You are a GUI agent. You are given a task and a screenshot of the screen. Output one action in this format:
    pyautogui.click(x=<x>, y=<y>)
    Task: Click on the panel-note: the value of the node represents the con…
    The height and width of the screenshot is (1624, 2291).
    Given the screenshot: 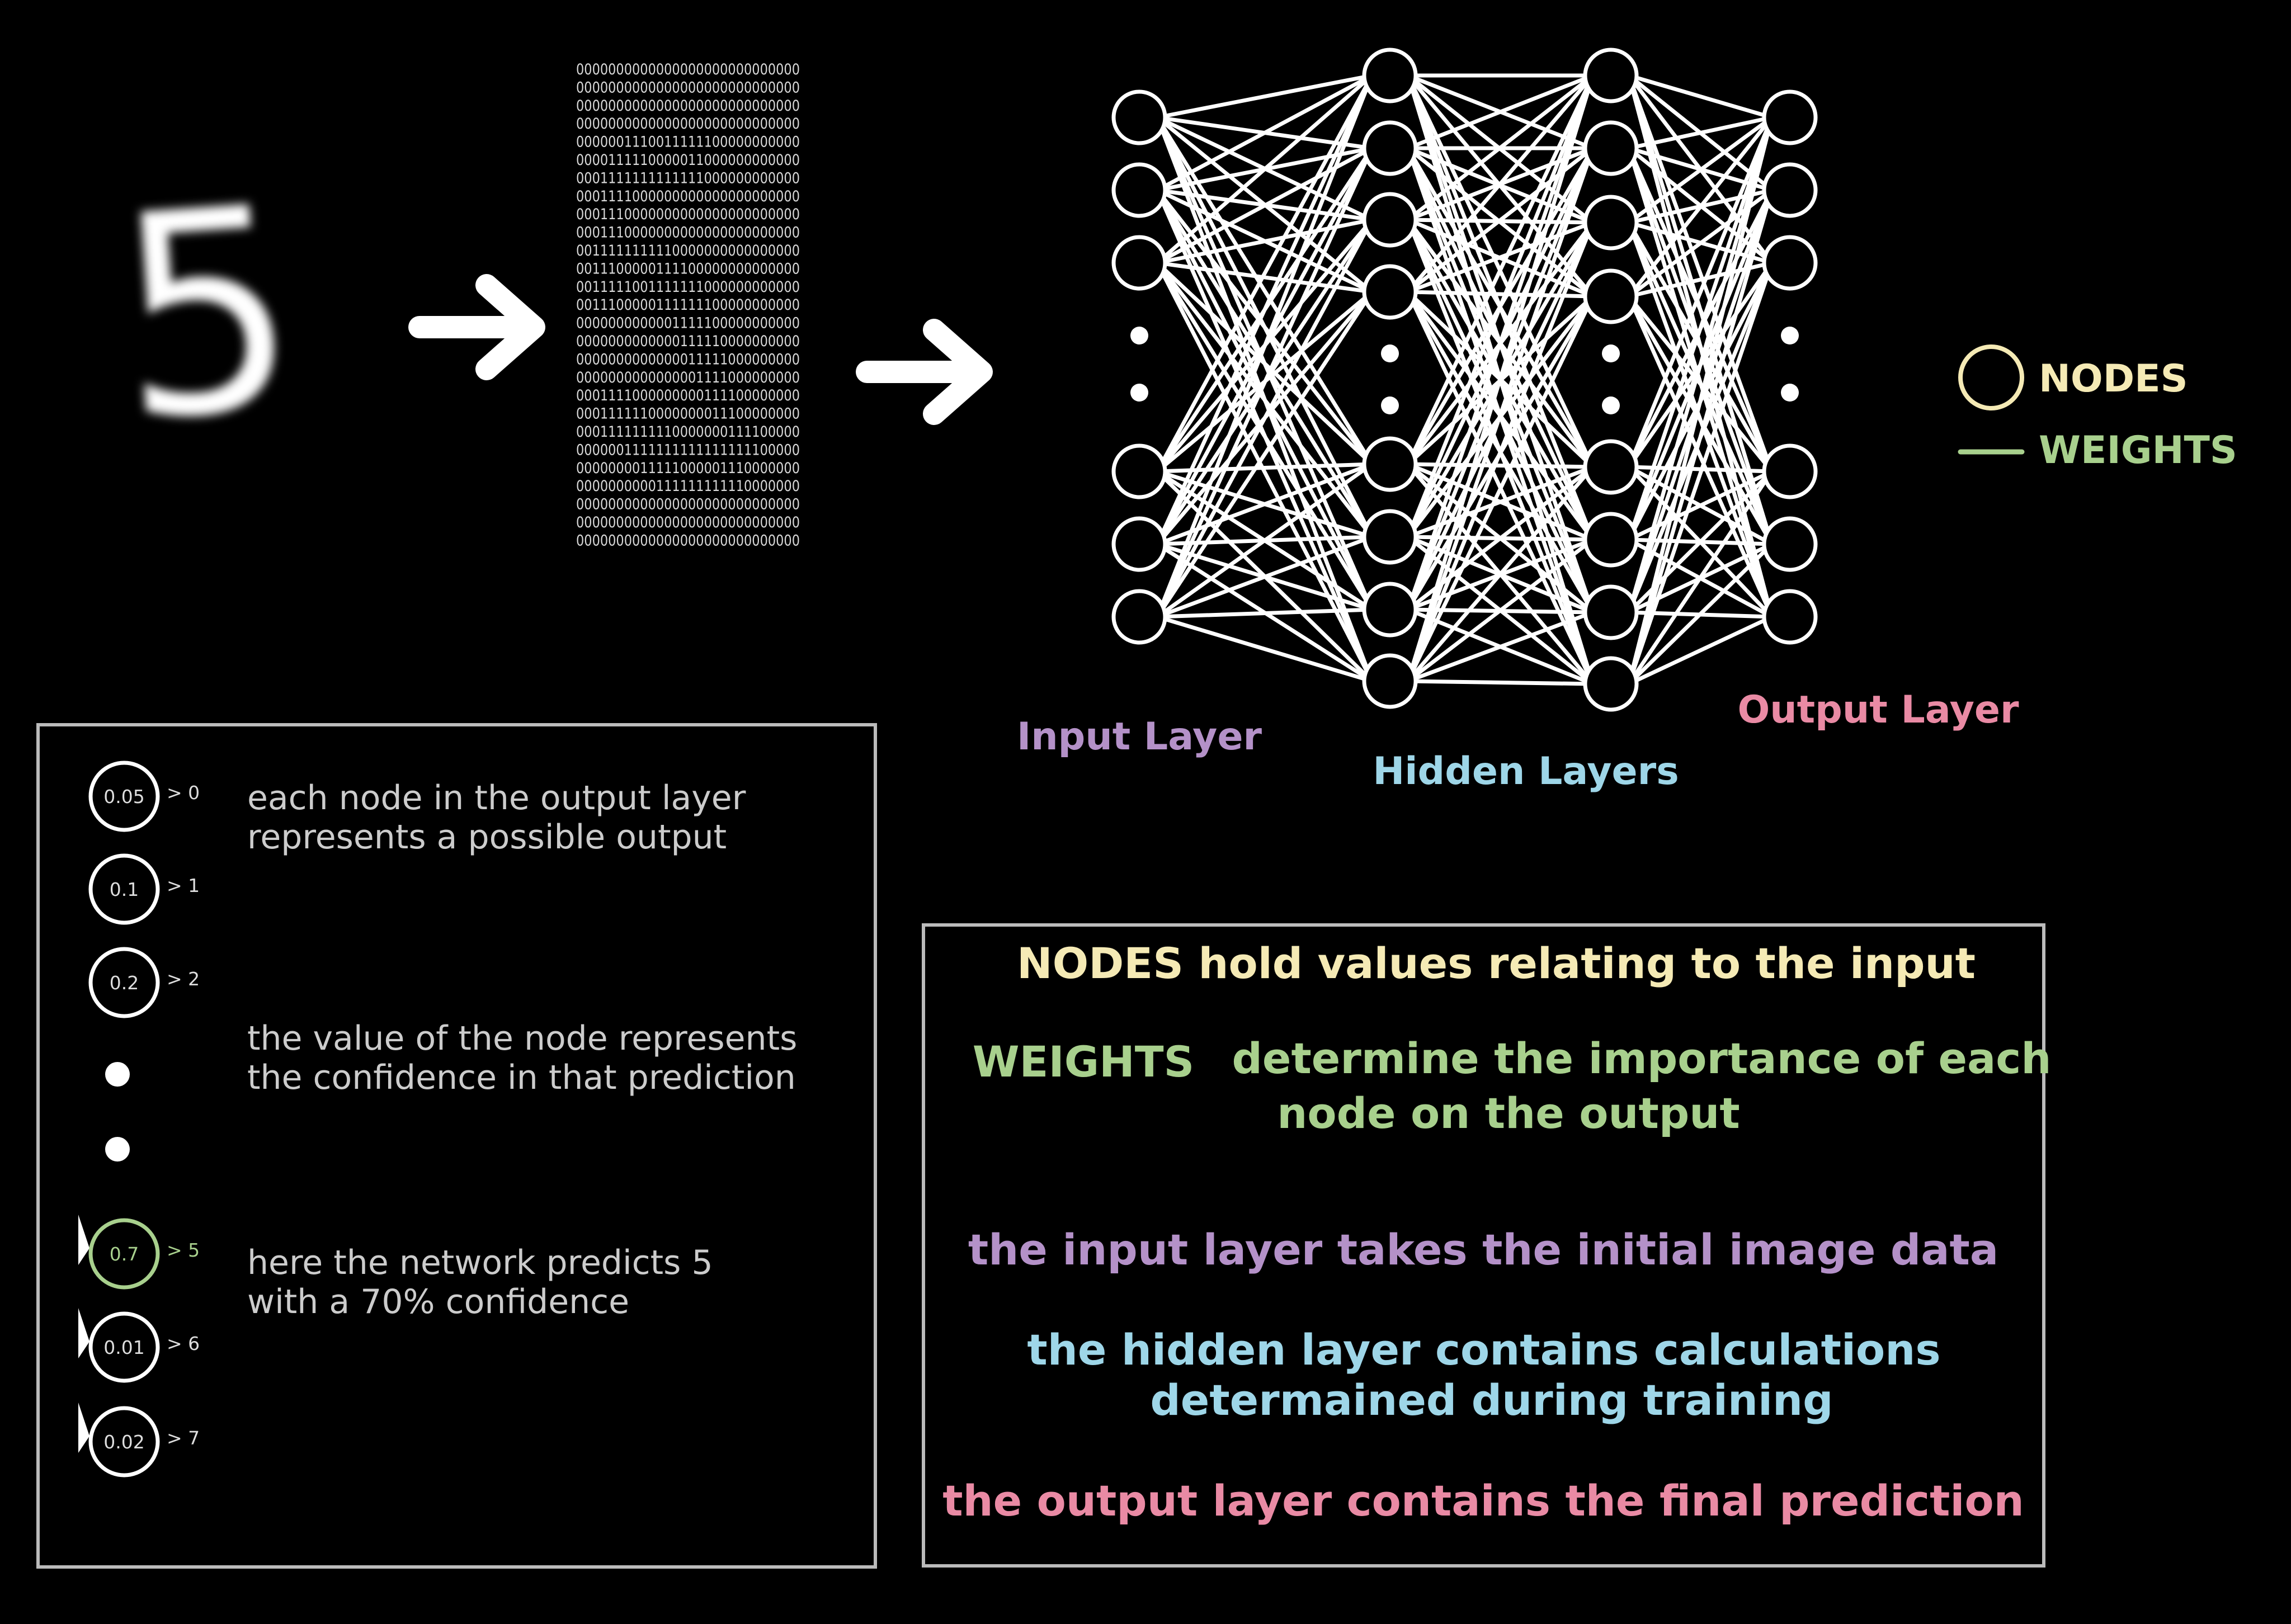 What is the action you would take?
    pyautogui.click(x=522, y=1058)
    